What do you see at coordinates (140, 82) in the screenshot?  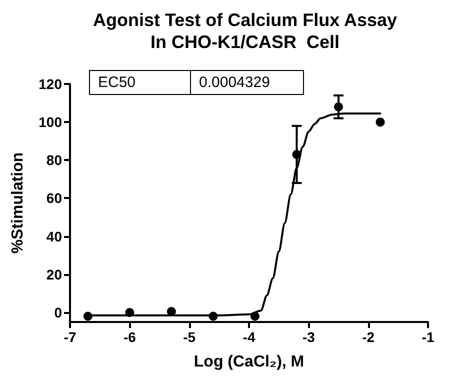 I see `annotation: EC50` at bounding box center [140, 82].